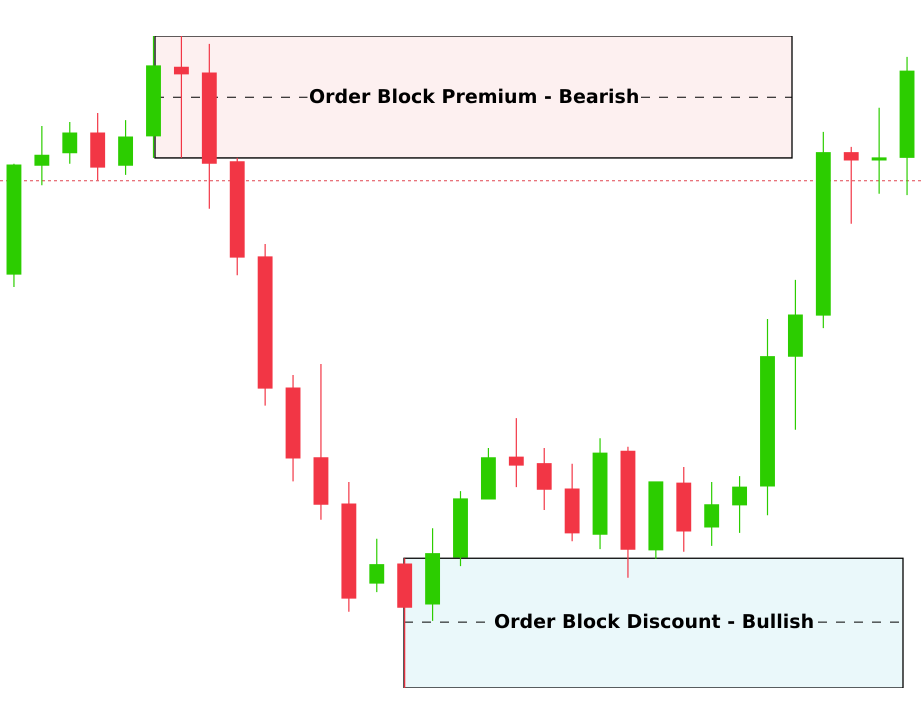  What do you see at coordinates (474, 97) in the screenshot?
I see `ref-line-label: Order Block Premium - Bearish` at bounding box center [474, 97].